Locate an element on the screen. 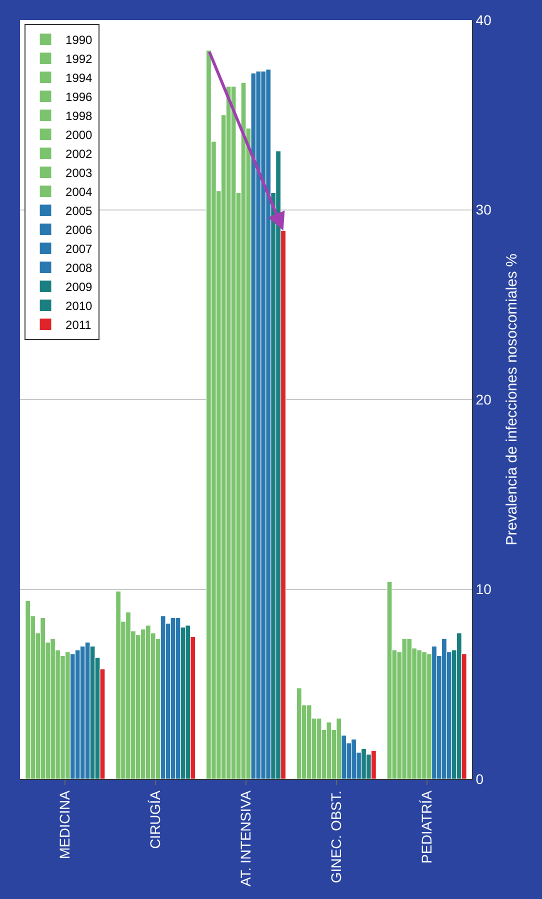  legend-label: 2004 is located at coordinates (79, 191).